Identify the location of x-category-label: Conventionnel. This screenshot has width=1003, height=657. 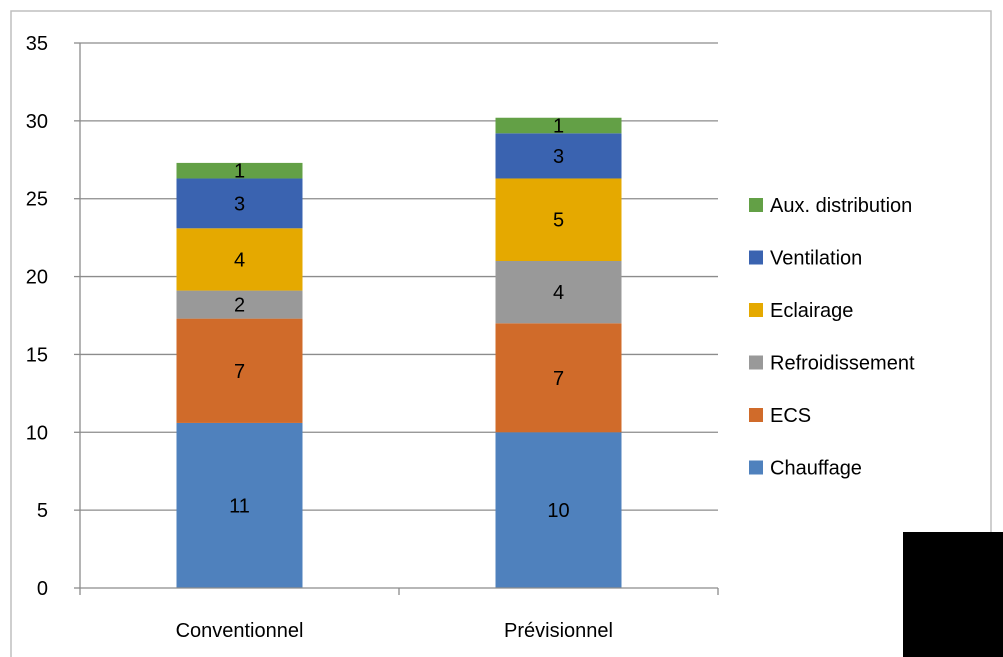
(240, 631).